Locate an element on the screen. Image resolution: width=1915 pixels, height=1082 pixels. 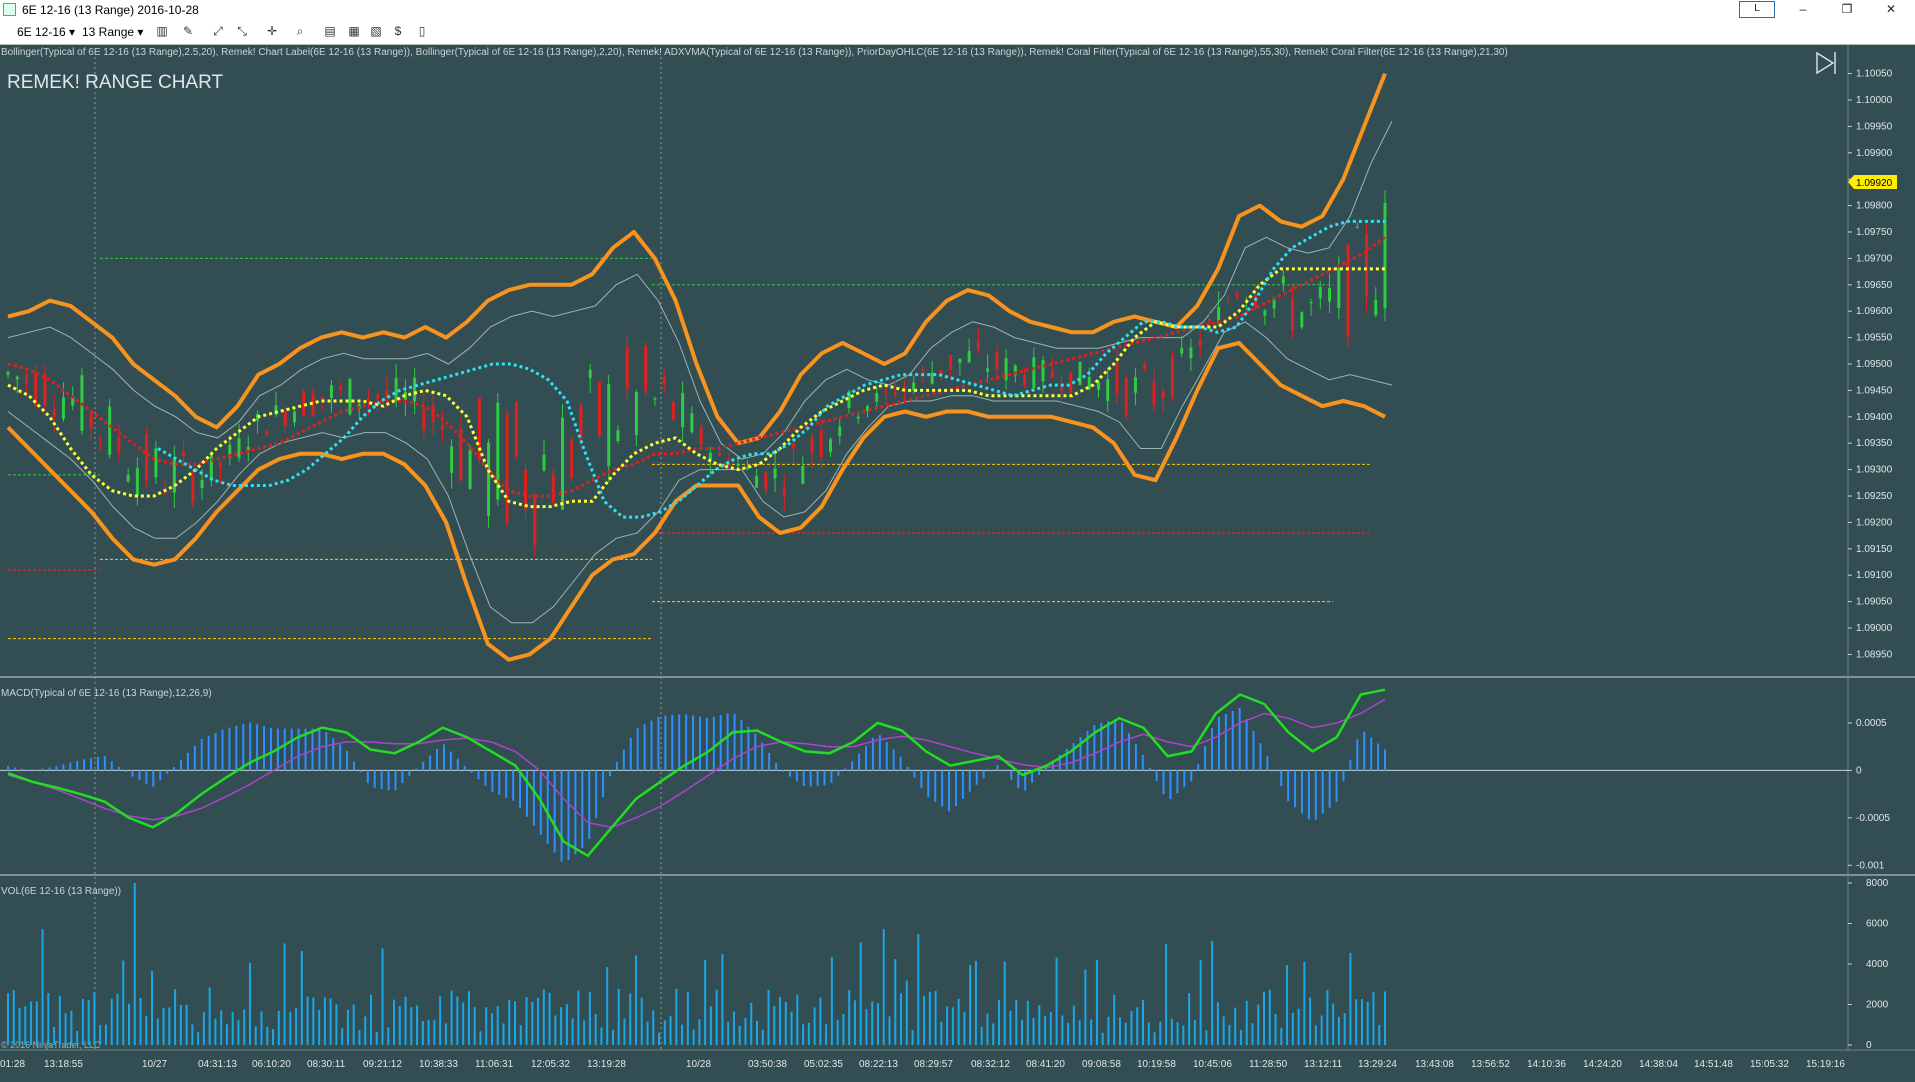
data-box-icon: ▦ is located at coordinates (354, 31).